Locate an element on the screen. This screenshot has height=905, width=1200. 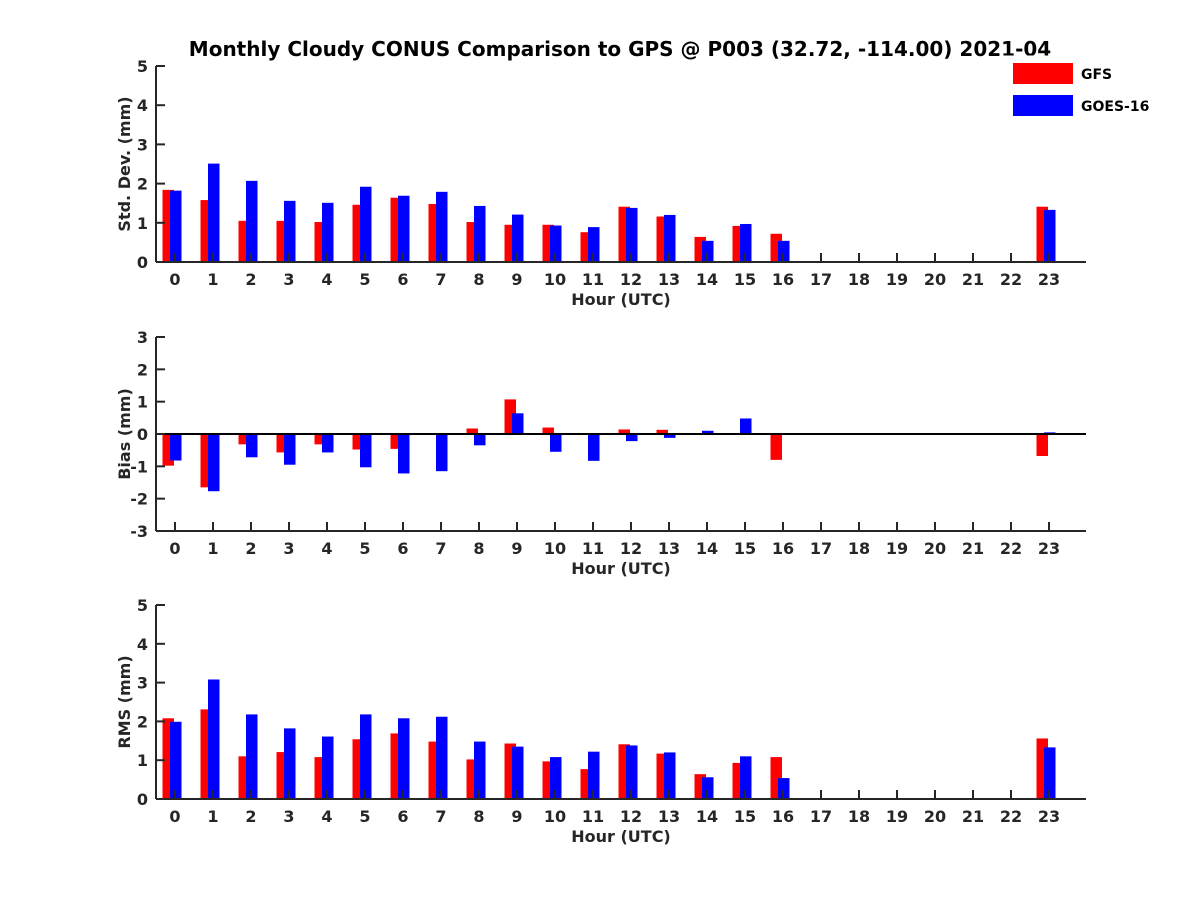
std-dev-x-tick-label: 5 is located at coordinates (364, 279).